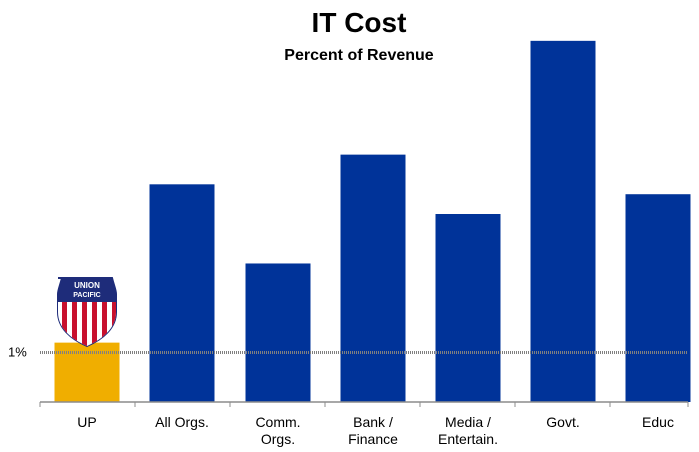  Describe the element at coordinates (277, 422) in the screenshot. I see `category-label-line-2-0: Comm.` at that location.